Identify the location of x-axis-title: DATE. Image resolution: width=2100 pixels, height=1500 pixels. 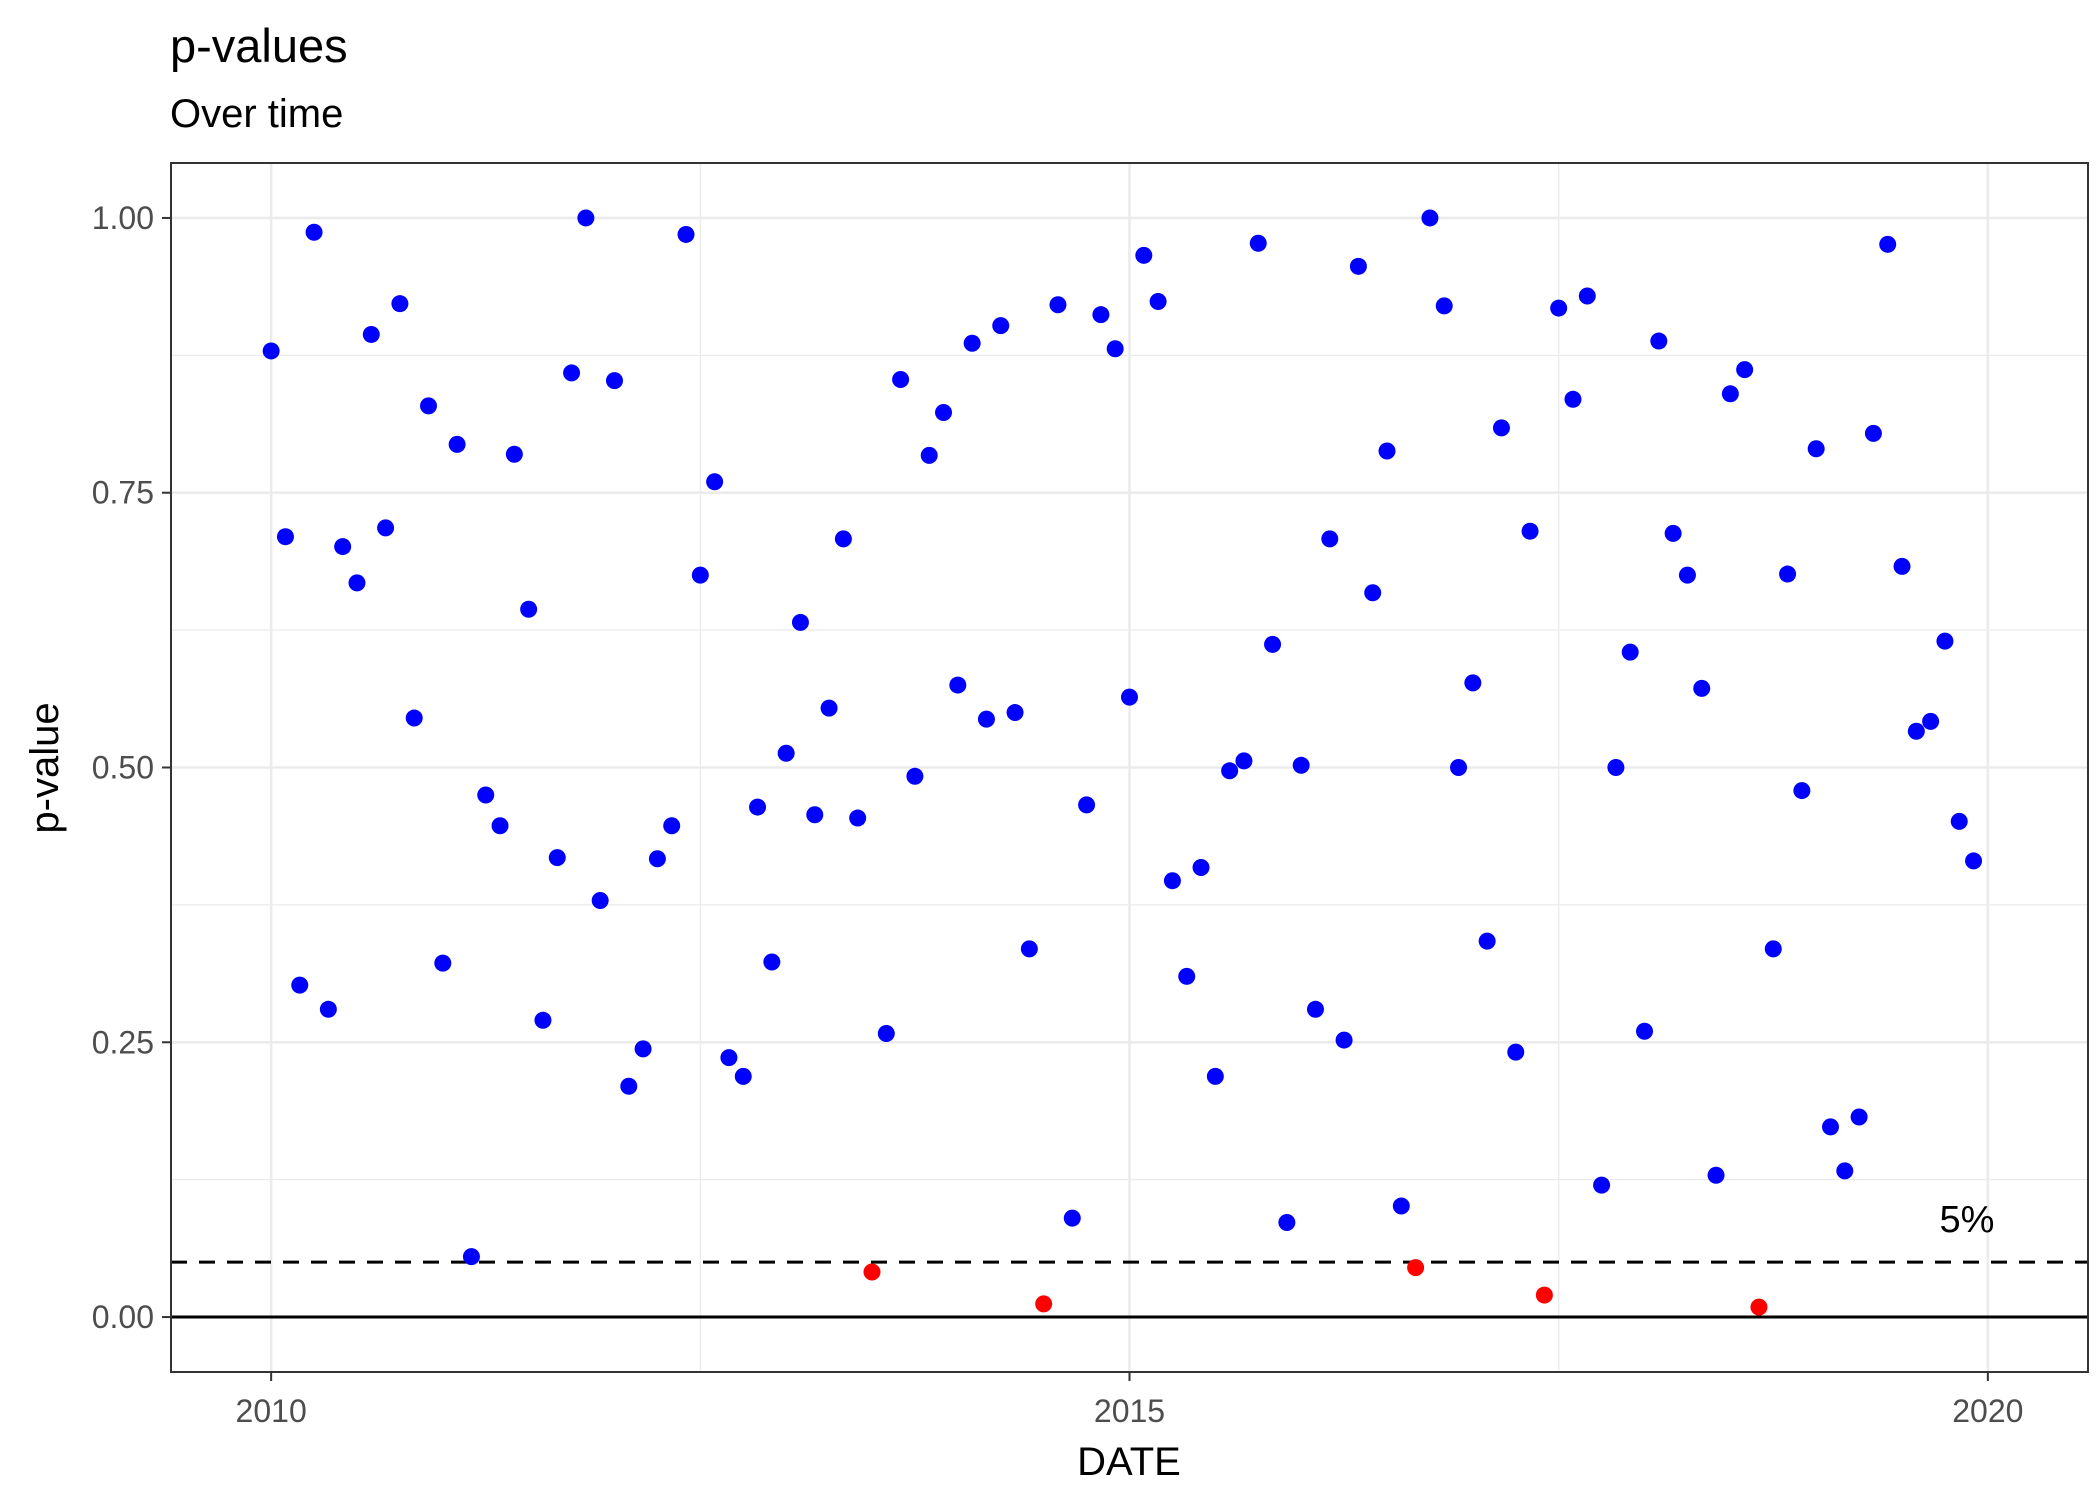
(1129, 1462).